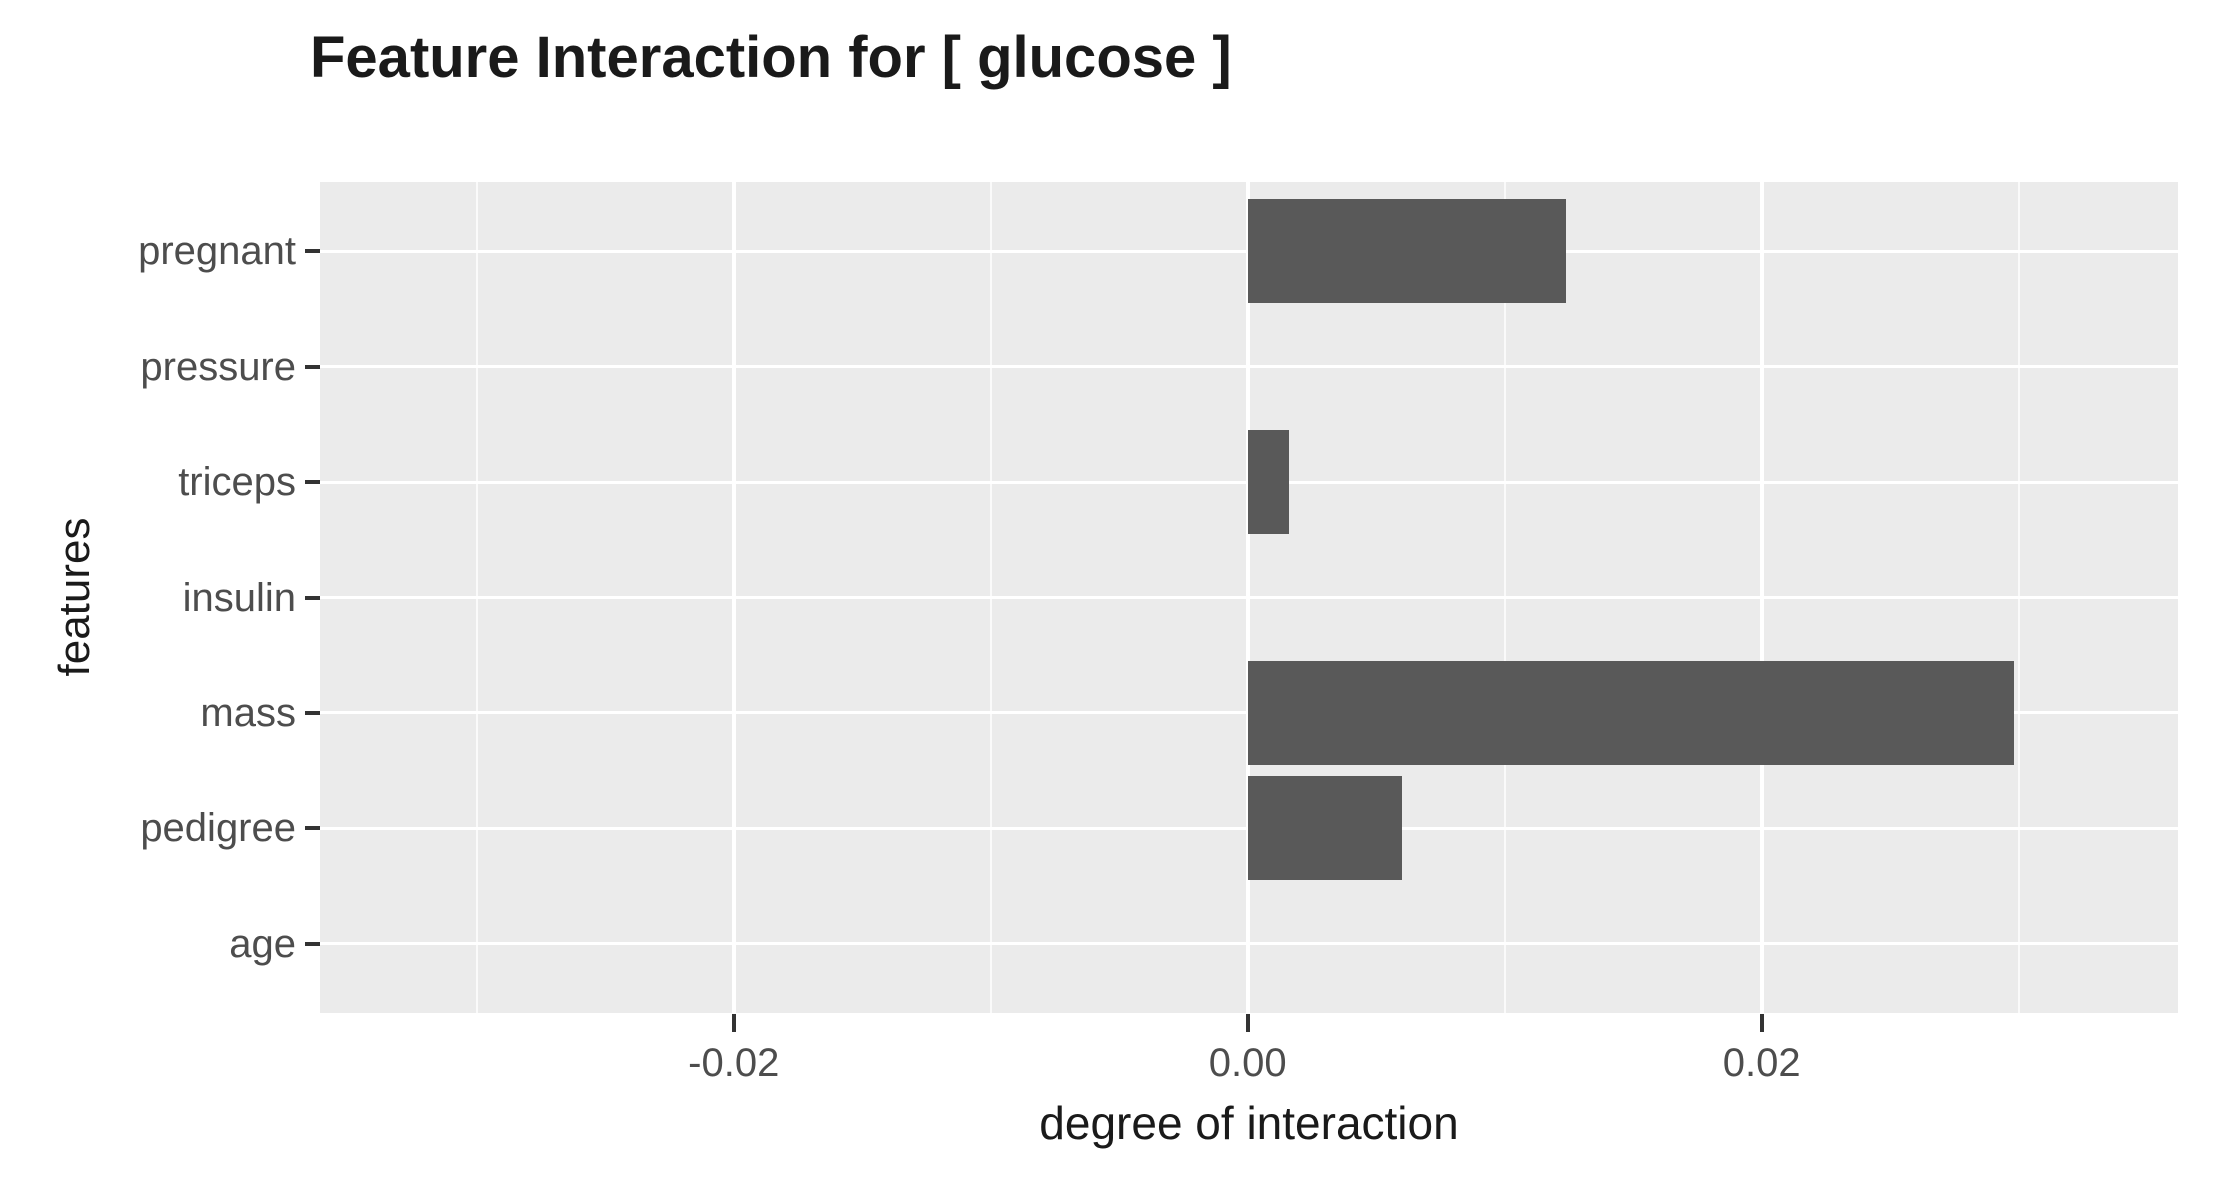  What do you see at coordinates (248, 712) in the screenshot?
I see `y-tick-label-mass: mass` at bounding box center [248, 712].